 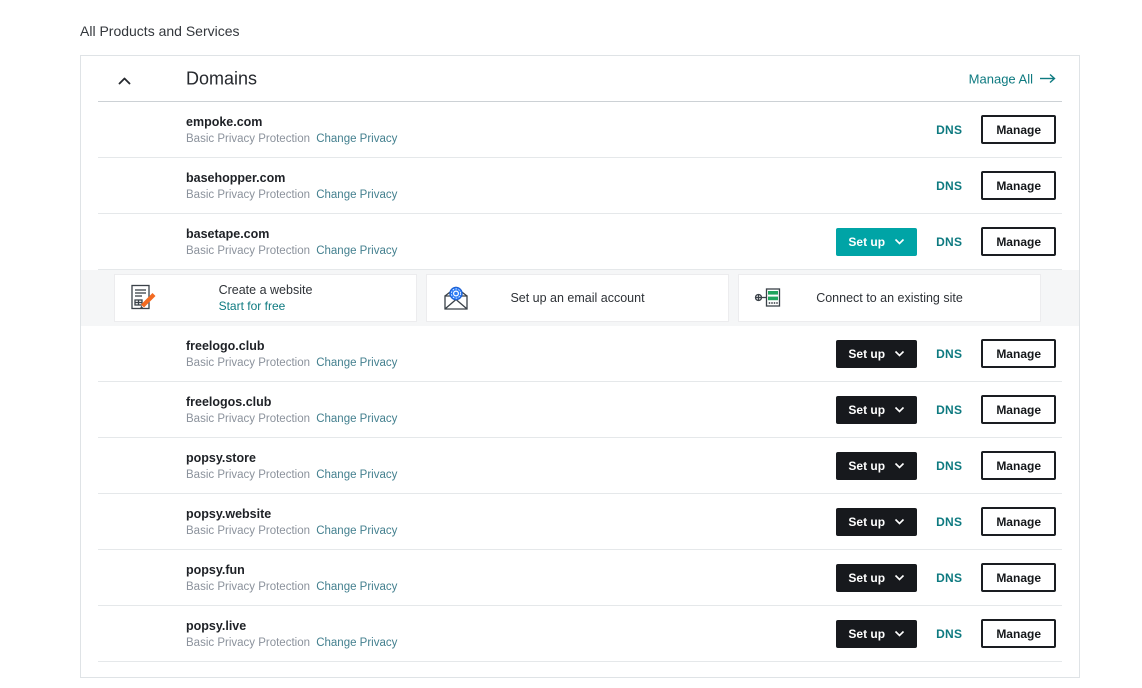 I want to click on domain-name: basetape.com, so click(x=228, y=233).